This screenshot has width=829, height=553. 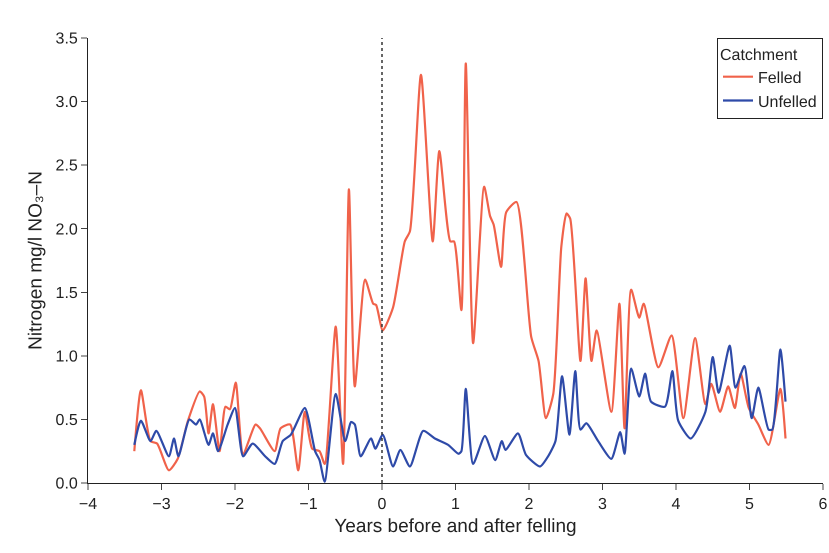 What do you see at coordinates (749, 505) in the screenshot?
I see `x-tick-label: 5` at bounding box center [749, 505].